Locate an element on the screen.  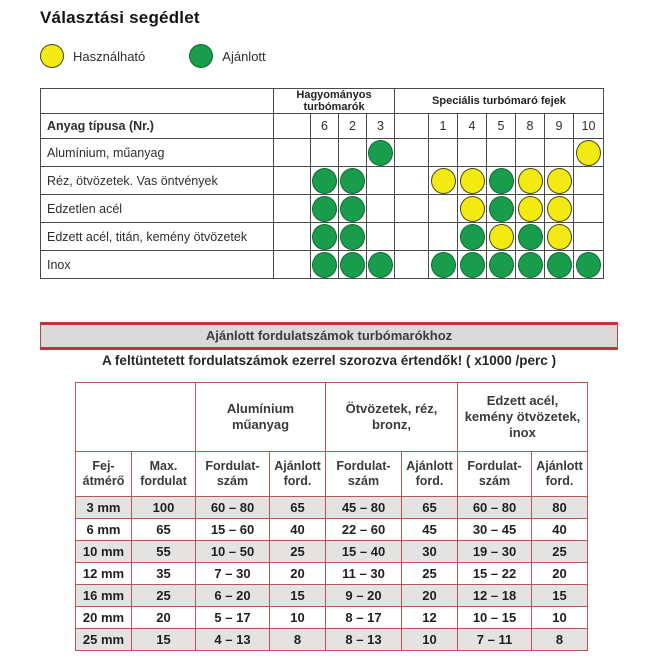
speed-value-cell: 10 – 50 is located at coordinates (232, 551).